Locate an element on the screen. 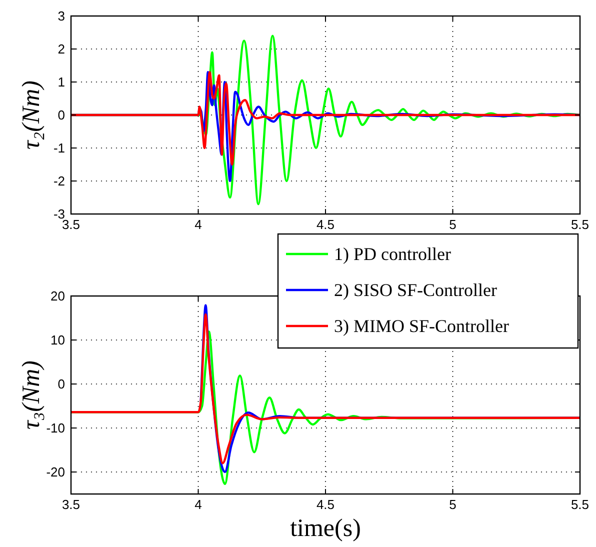 This screenshot has height=547, width=596. y-tick-label: 1 is located at coordinates (61, 82).